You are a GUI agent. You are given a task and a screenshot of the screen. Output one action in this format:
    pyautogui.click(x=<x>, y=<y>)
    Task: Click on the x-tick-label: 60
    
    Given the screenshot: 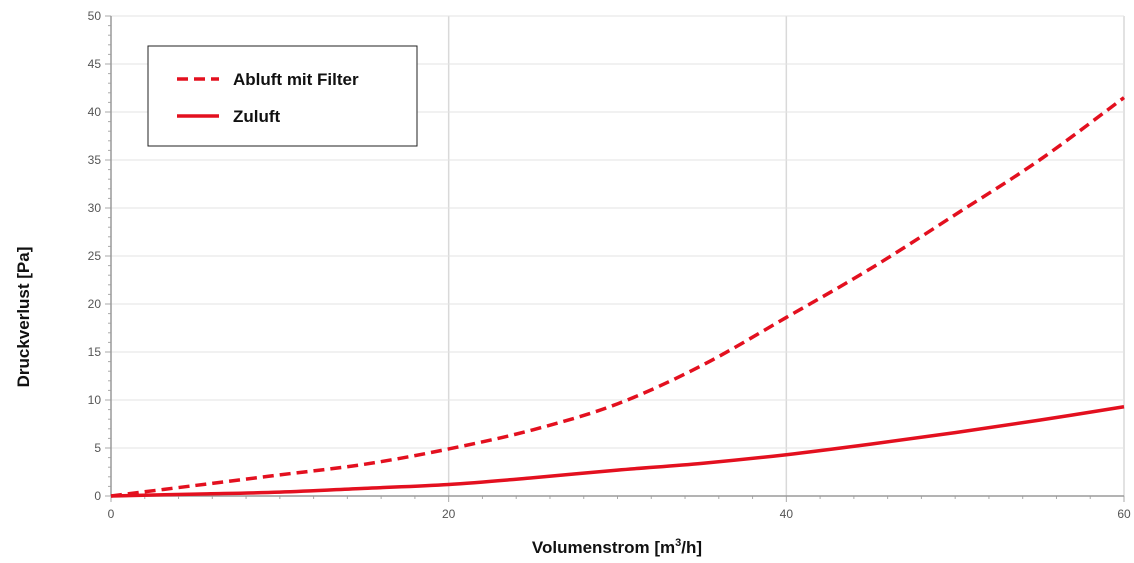 What is the action you would take?
    pyautogui.click(x=1124, y=514)
    